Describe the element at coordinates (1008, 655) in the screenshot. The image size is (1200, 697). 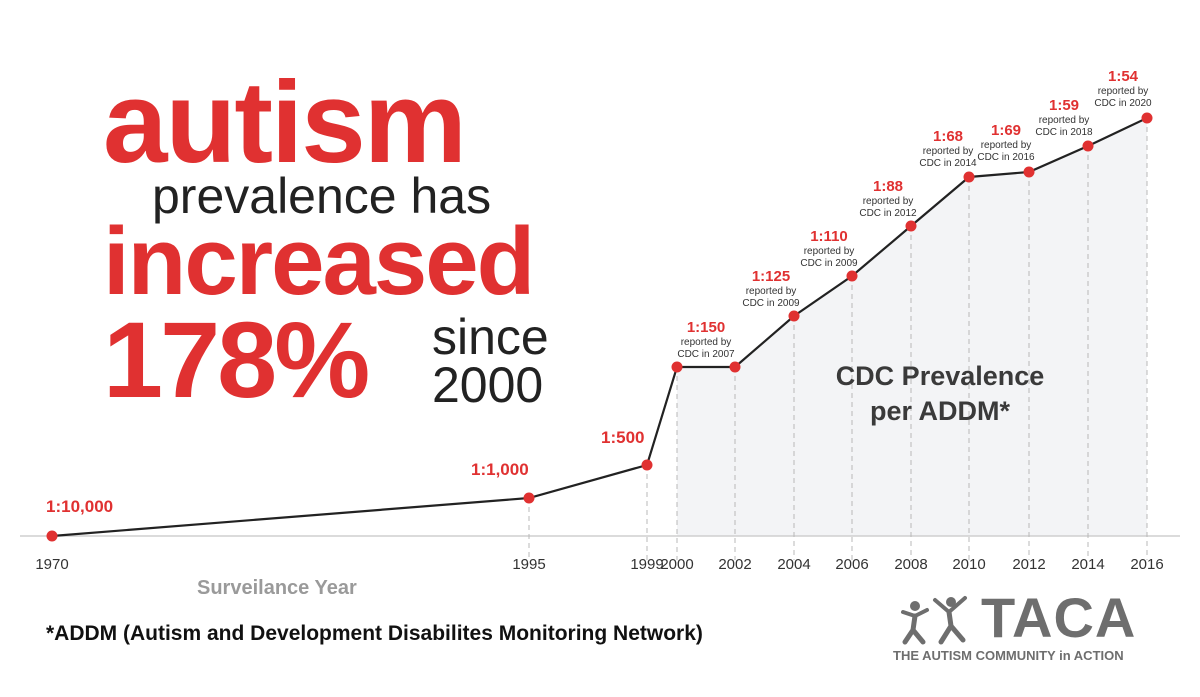
I see `logo-tagline: THE AUTISM COMMUNITY in ACTION` at that location.